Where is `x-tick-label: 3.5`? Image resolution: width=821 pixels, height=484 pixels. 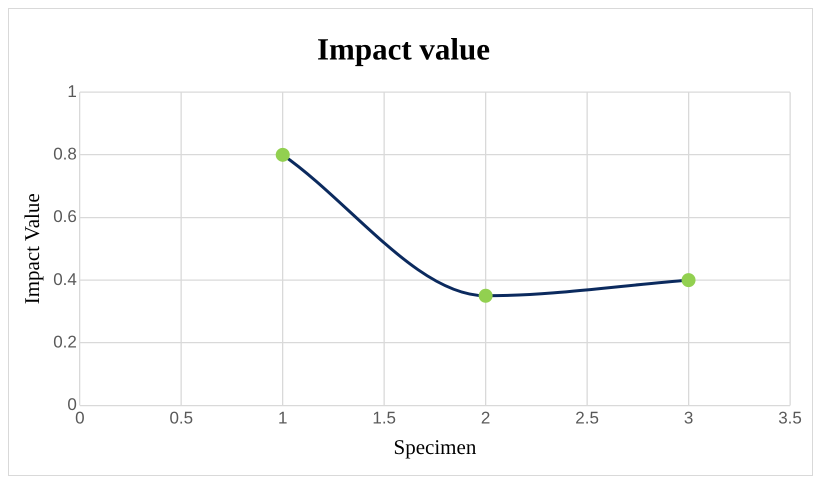
x-tick-label: 3.5 is located at coordinates (790, 418).